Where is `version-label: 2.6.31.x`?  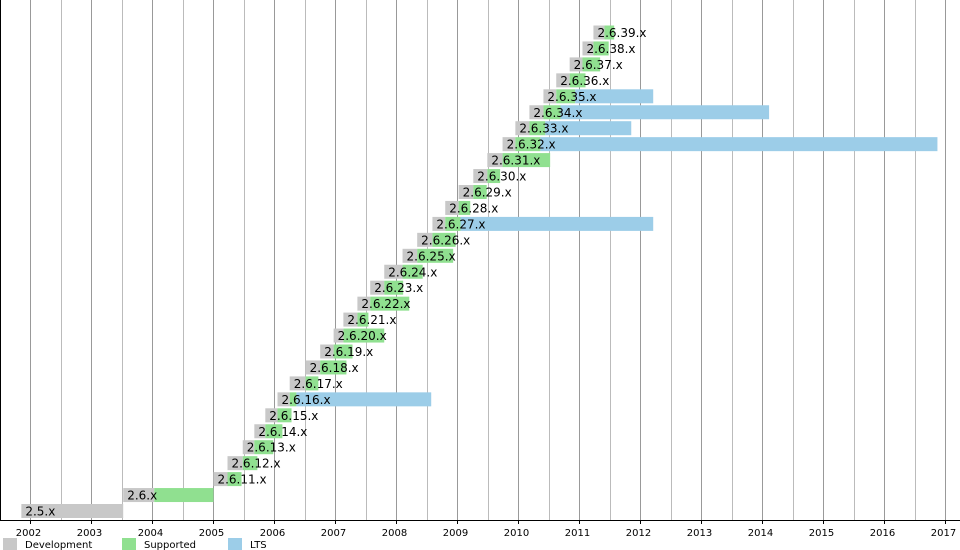 version-label: 2.6.31.x is located at coordinates (515, 161).